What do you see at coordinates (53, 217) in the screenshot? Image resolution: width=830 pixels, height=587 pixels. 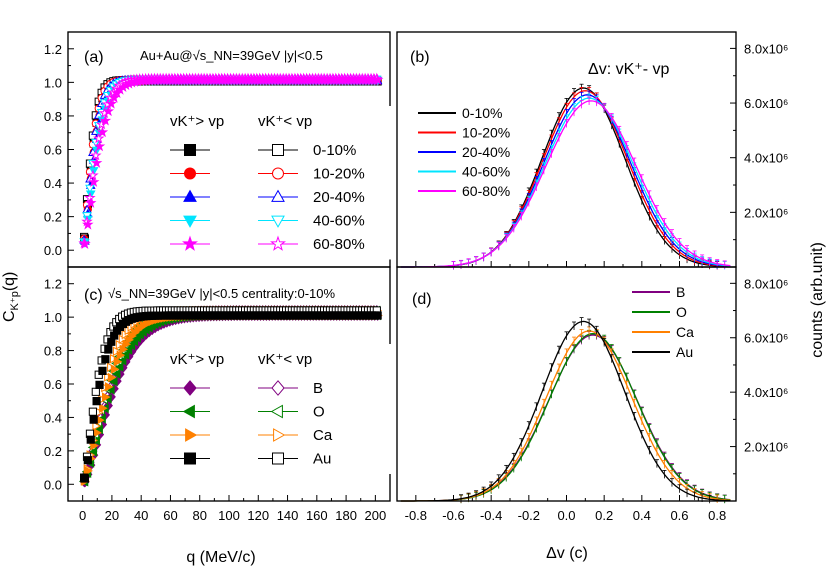 I see `y-tick-label: 0.2` at bounding box center [53, 217].